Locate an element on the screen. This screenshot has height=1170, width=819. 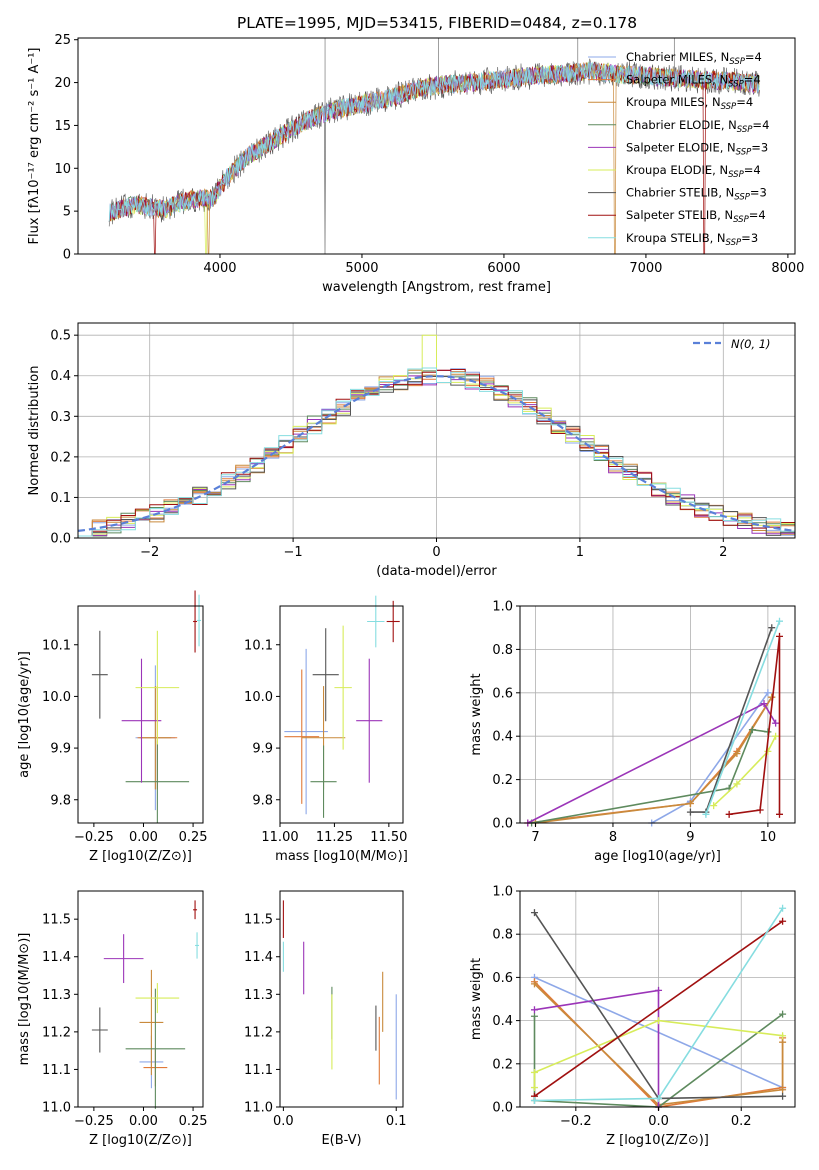
legend-entry: Salpeter STELIB, NSSP=4 is located at coordinates (696, 216).